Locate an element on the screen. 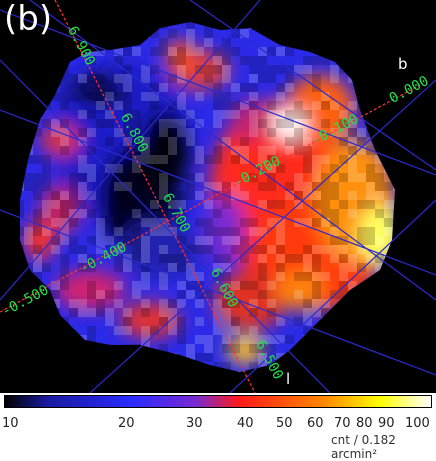 This screenshot has width=436, height=461. colorbar-tick: 30 is located at coordinates (194, 423).